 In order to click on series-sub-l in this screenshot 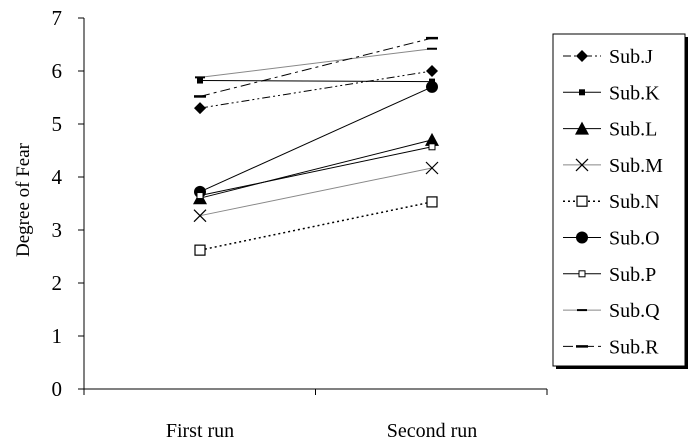, I will do `click(316, 168)`.